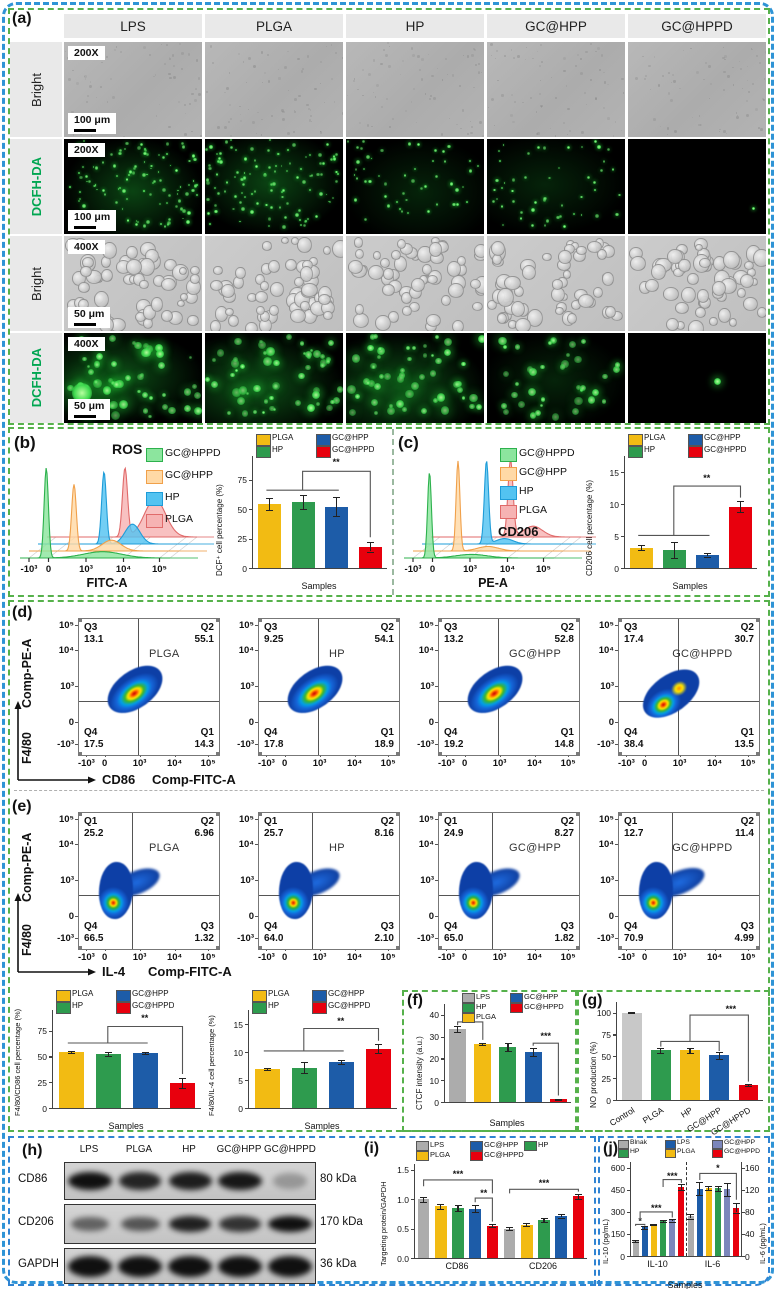 This screenshot has height=1289, width=779. I want to click on x-tick-label: 10⁴, so click(534, 763).